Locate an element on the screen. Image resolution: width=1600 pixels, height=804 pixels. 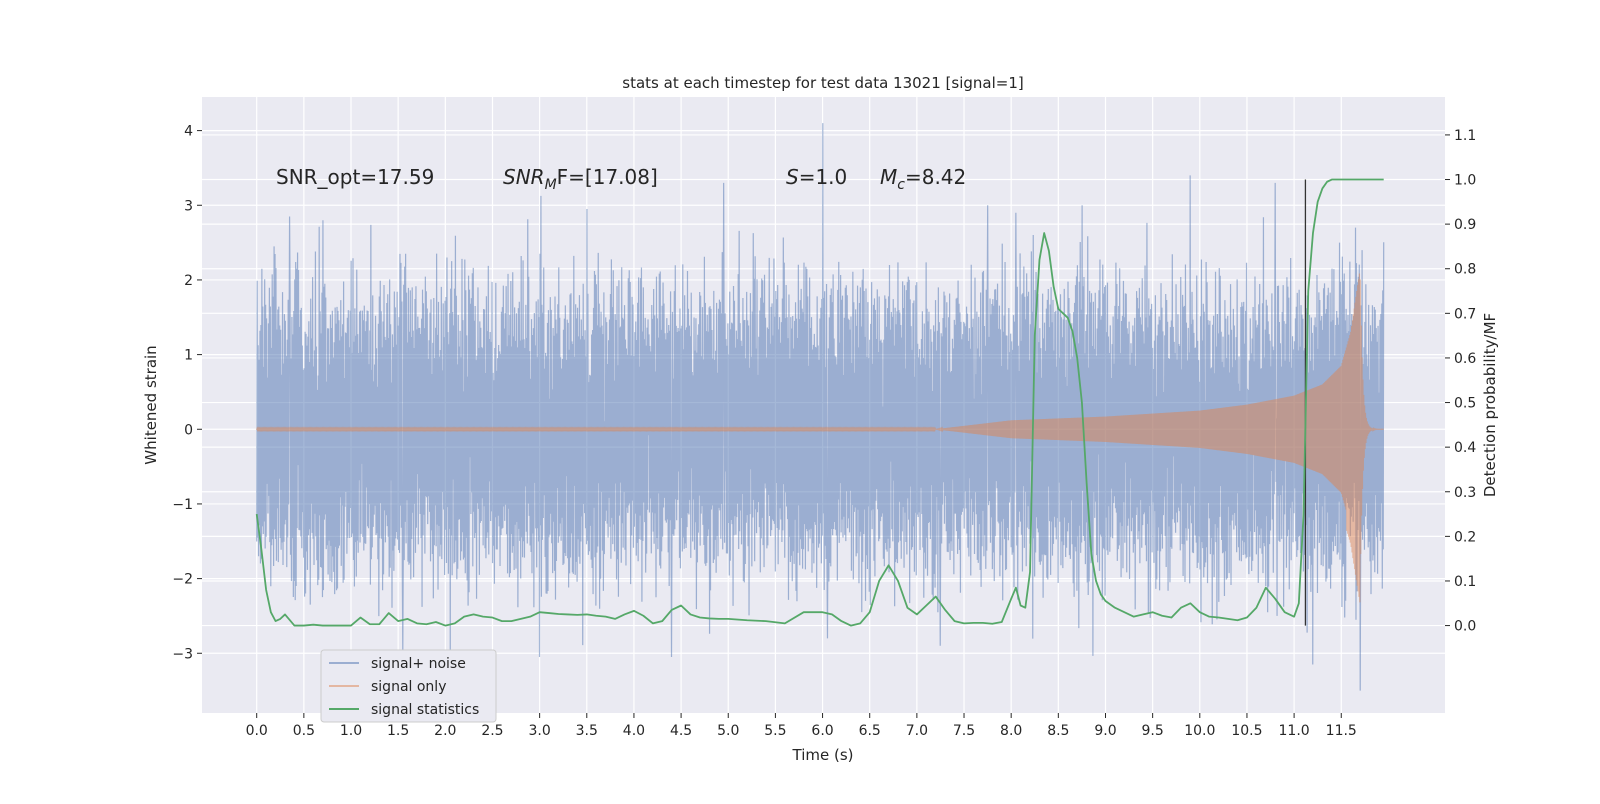
annotation-mc: Mc=8.42 is located at coordinates (923, 179).